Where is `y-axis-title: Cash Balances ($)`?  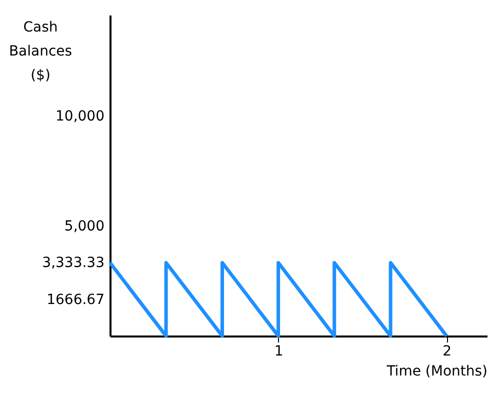
y-axis-title: Cash Balances ($) is located at coordinates (40, 52).